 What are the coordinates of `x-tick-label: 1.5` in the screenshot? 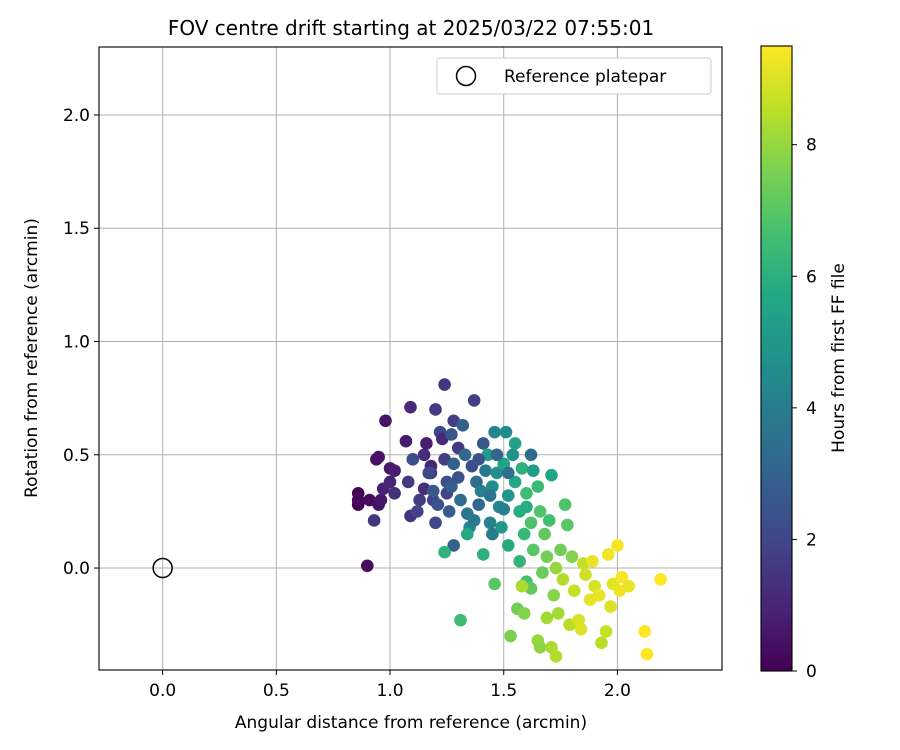 It's located at (503, 691).